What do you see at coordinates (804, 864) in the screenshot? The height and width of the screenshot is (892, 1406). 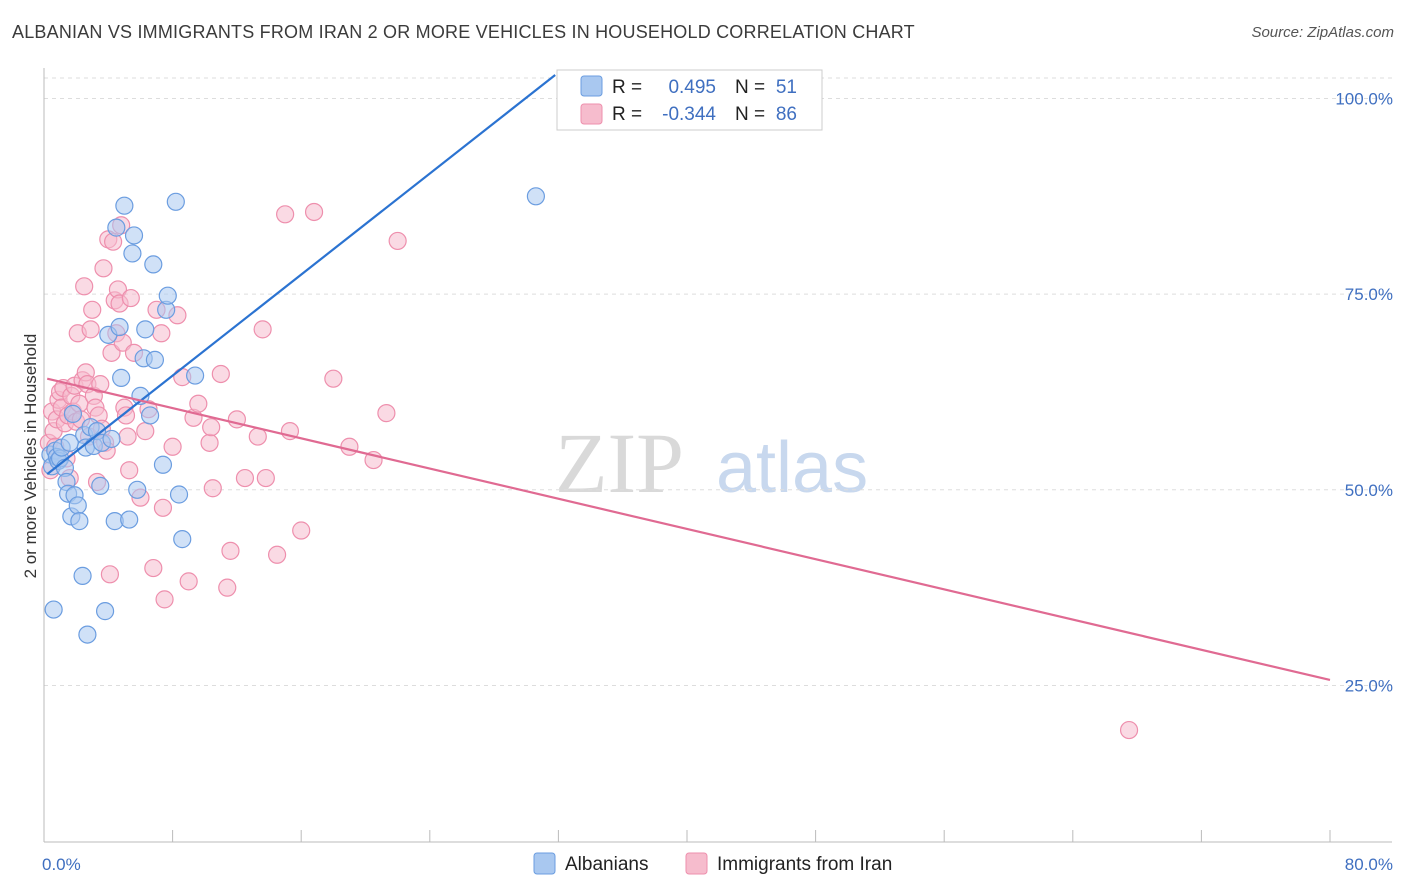 I see `bottom-legend-iran: Immigrants from Iran` at bounding box center [804, 864].